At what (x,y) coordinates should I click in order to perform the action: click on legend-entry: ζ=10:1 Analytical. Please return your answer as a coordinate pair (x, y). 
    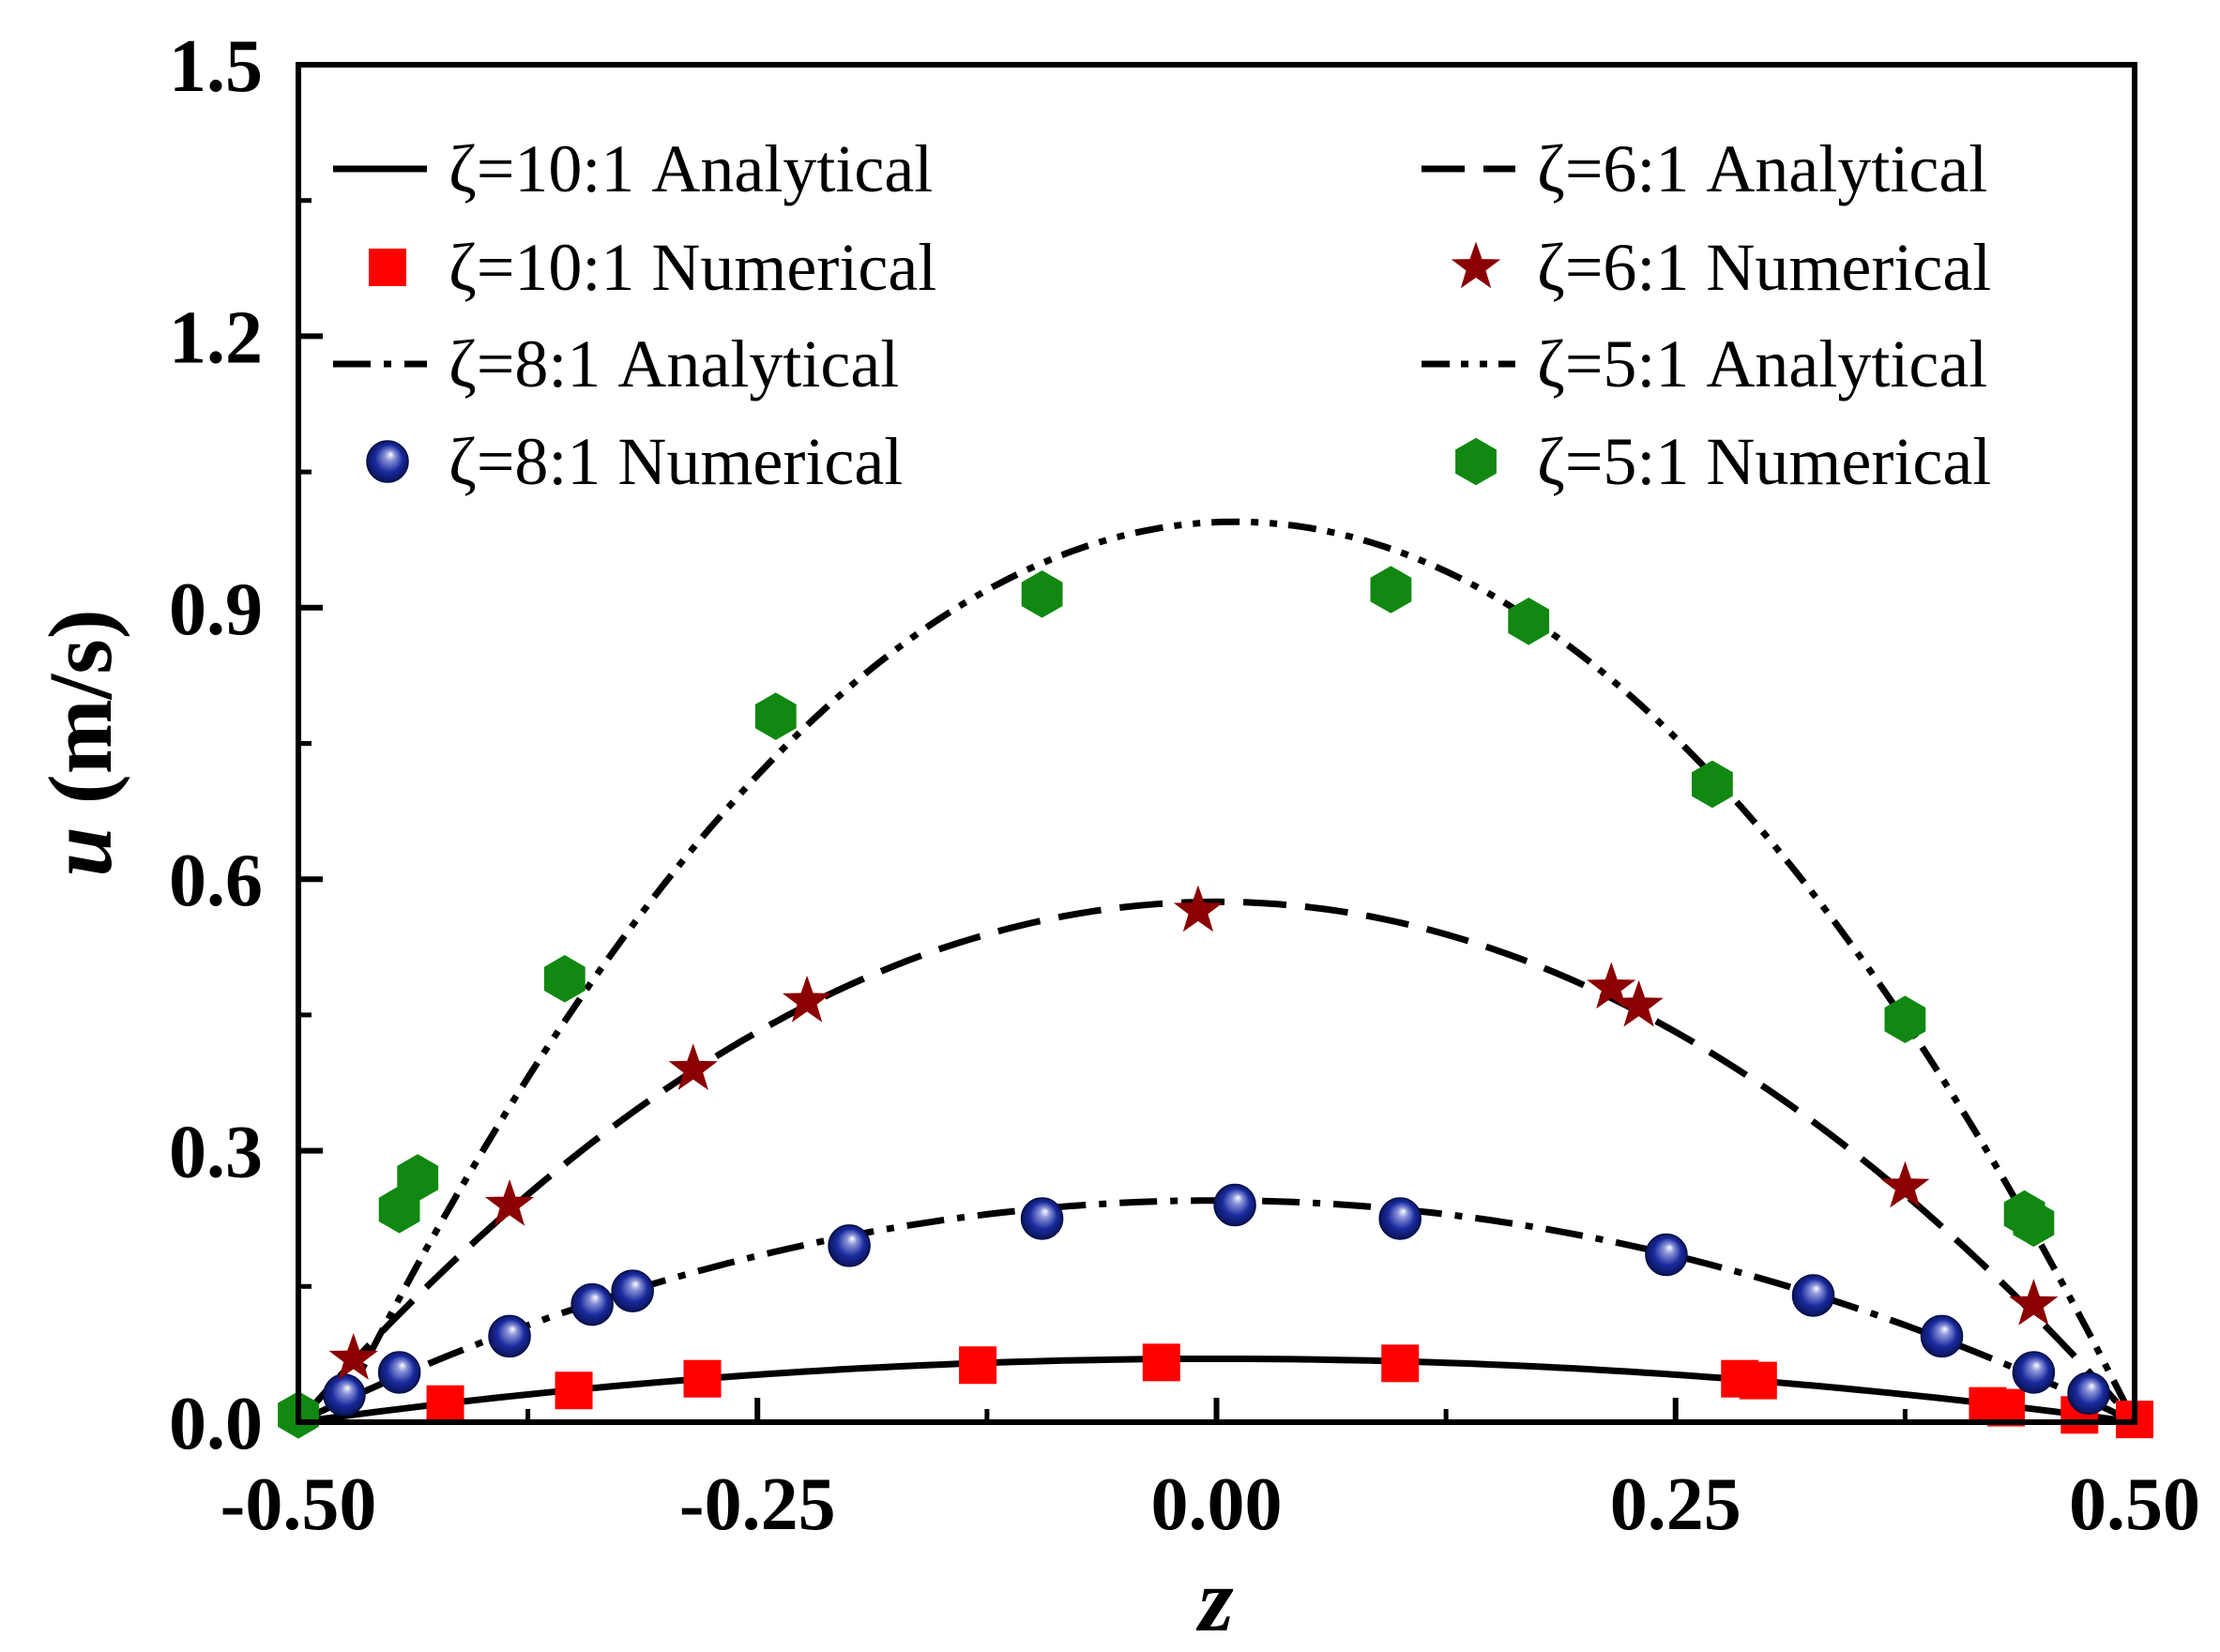
    Looking at the image, I should click on (633, 168).